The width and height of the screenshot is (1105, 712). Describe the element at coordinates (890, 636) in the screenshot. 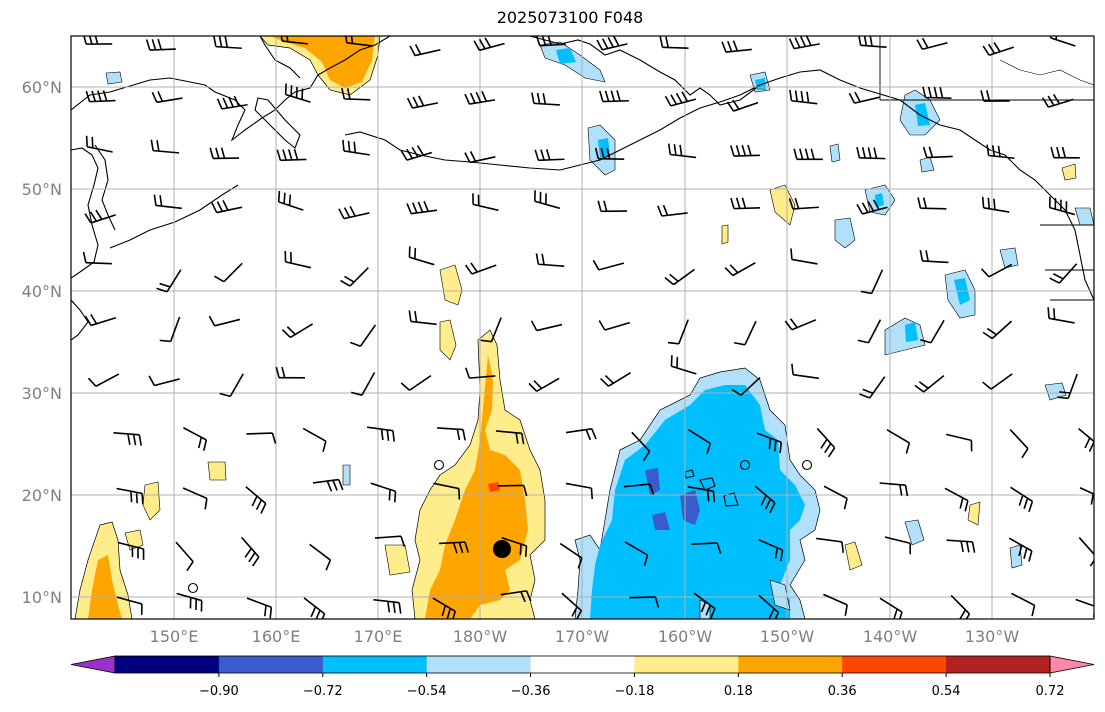

I see `longitude-tick-label: 140°W` at that location.